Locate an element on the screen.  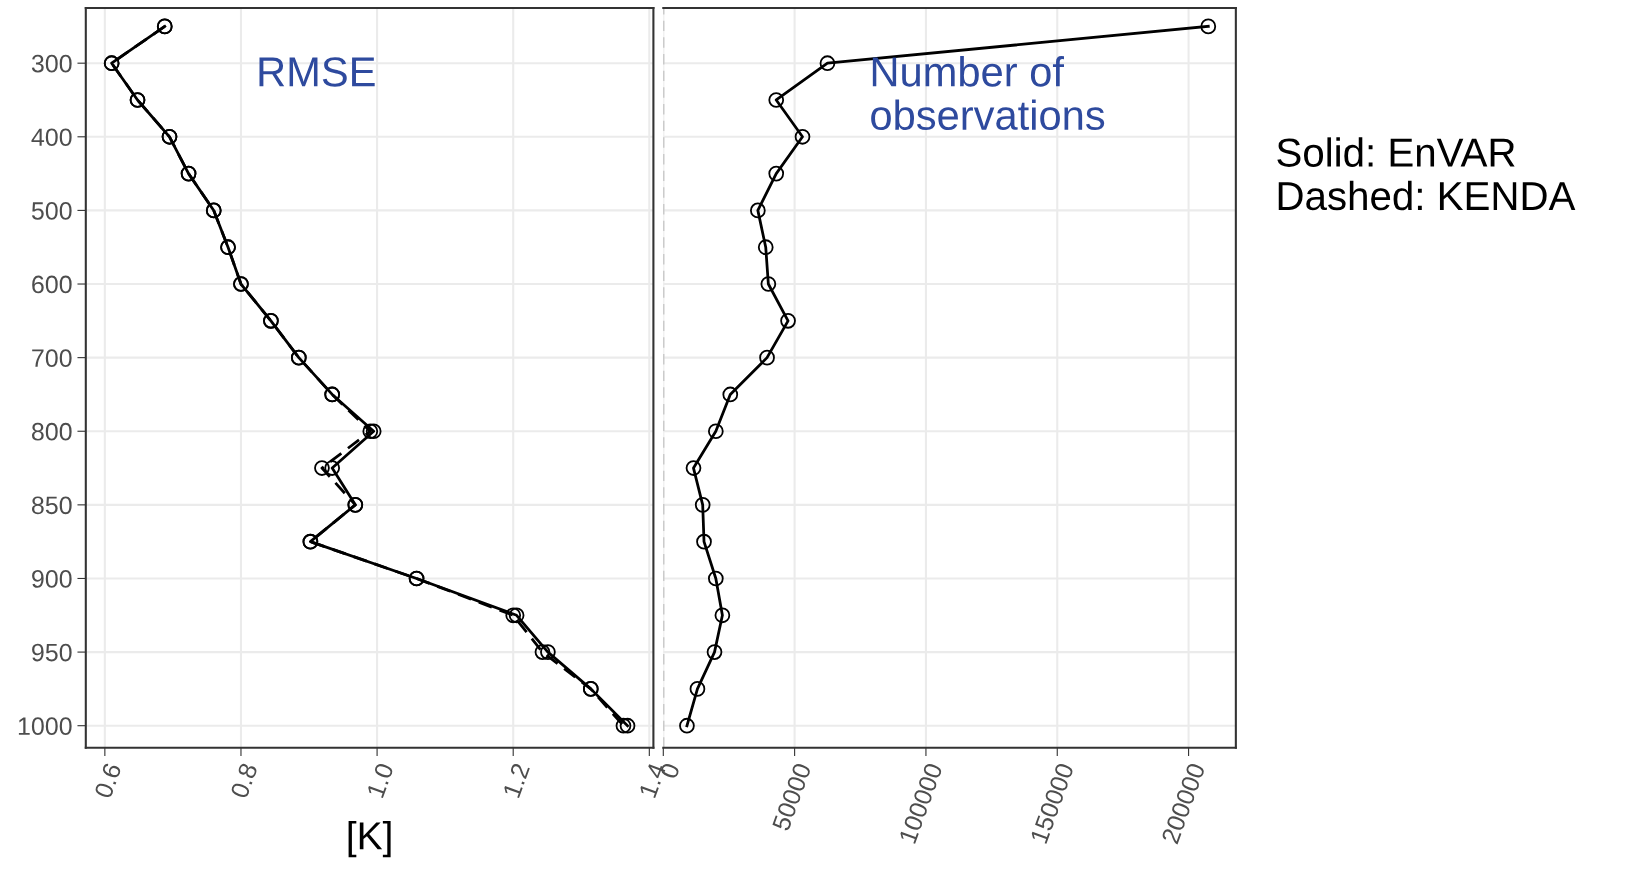
x-tick-label: 150000 is located at coordinates (1052, 803).